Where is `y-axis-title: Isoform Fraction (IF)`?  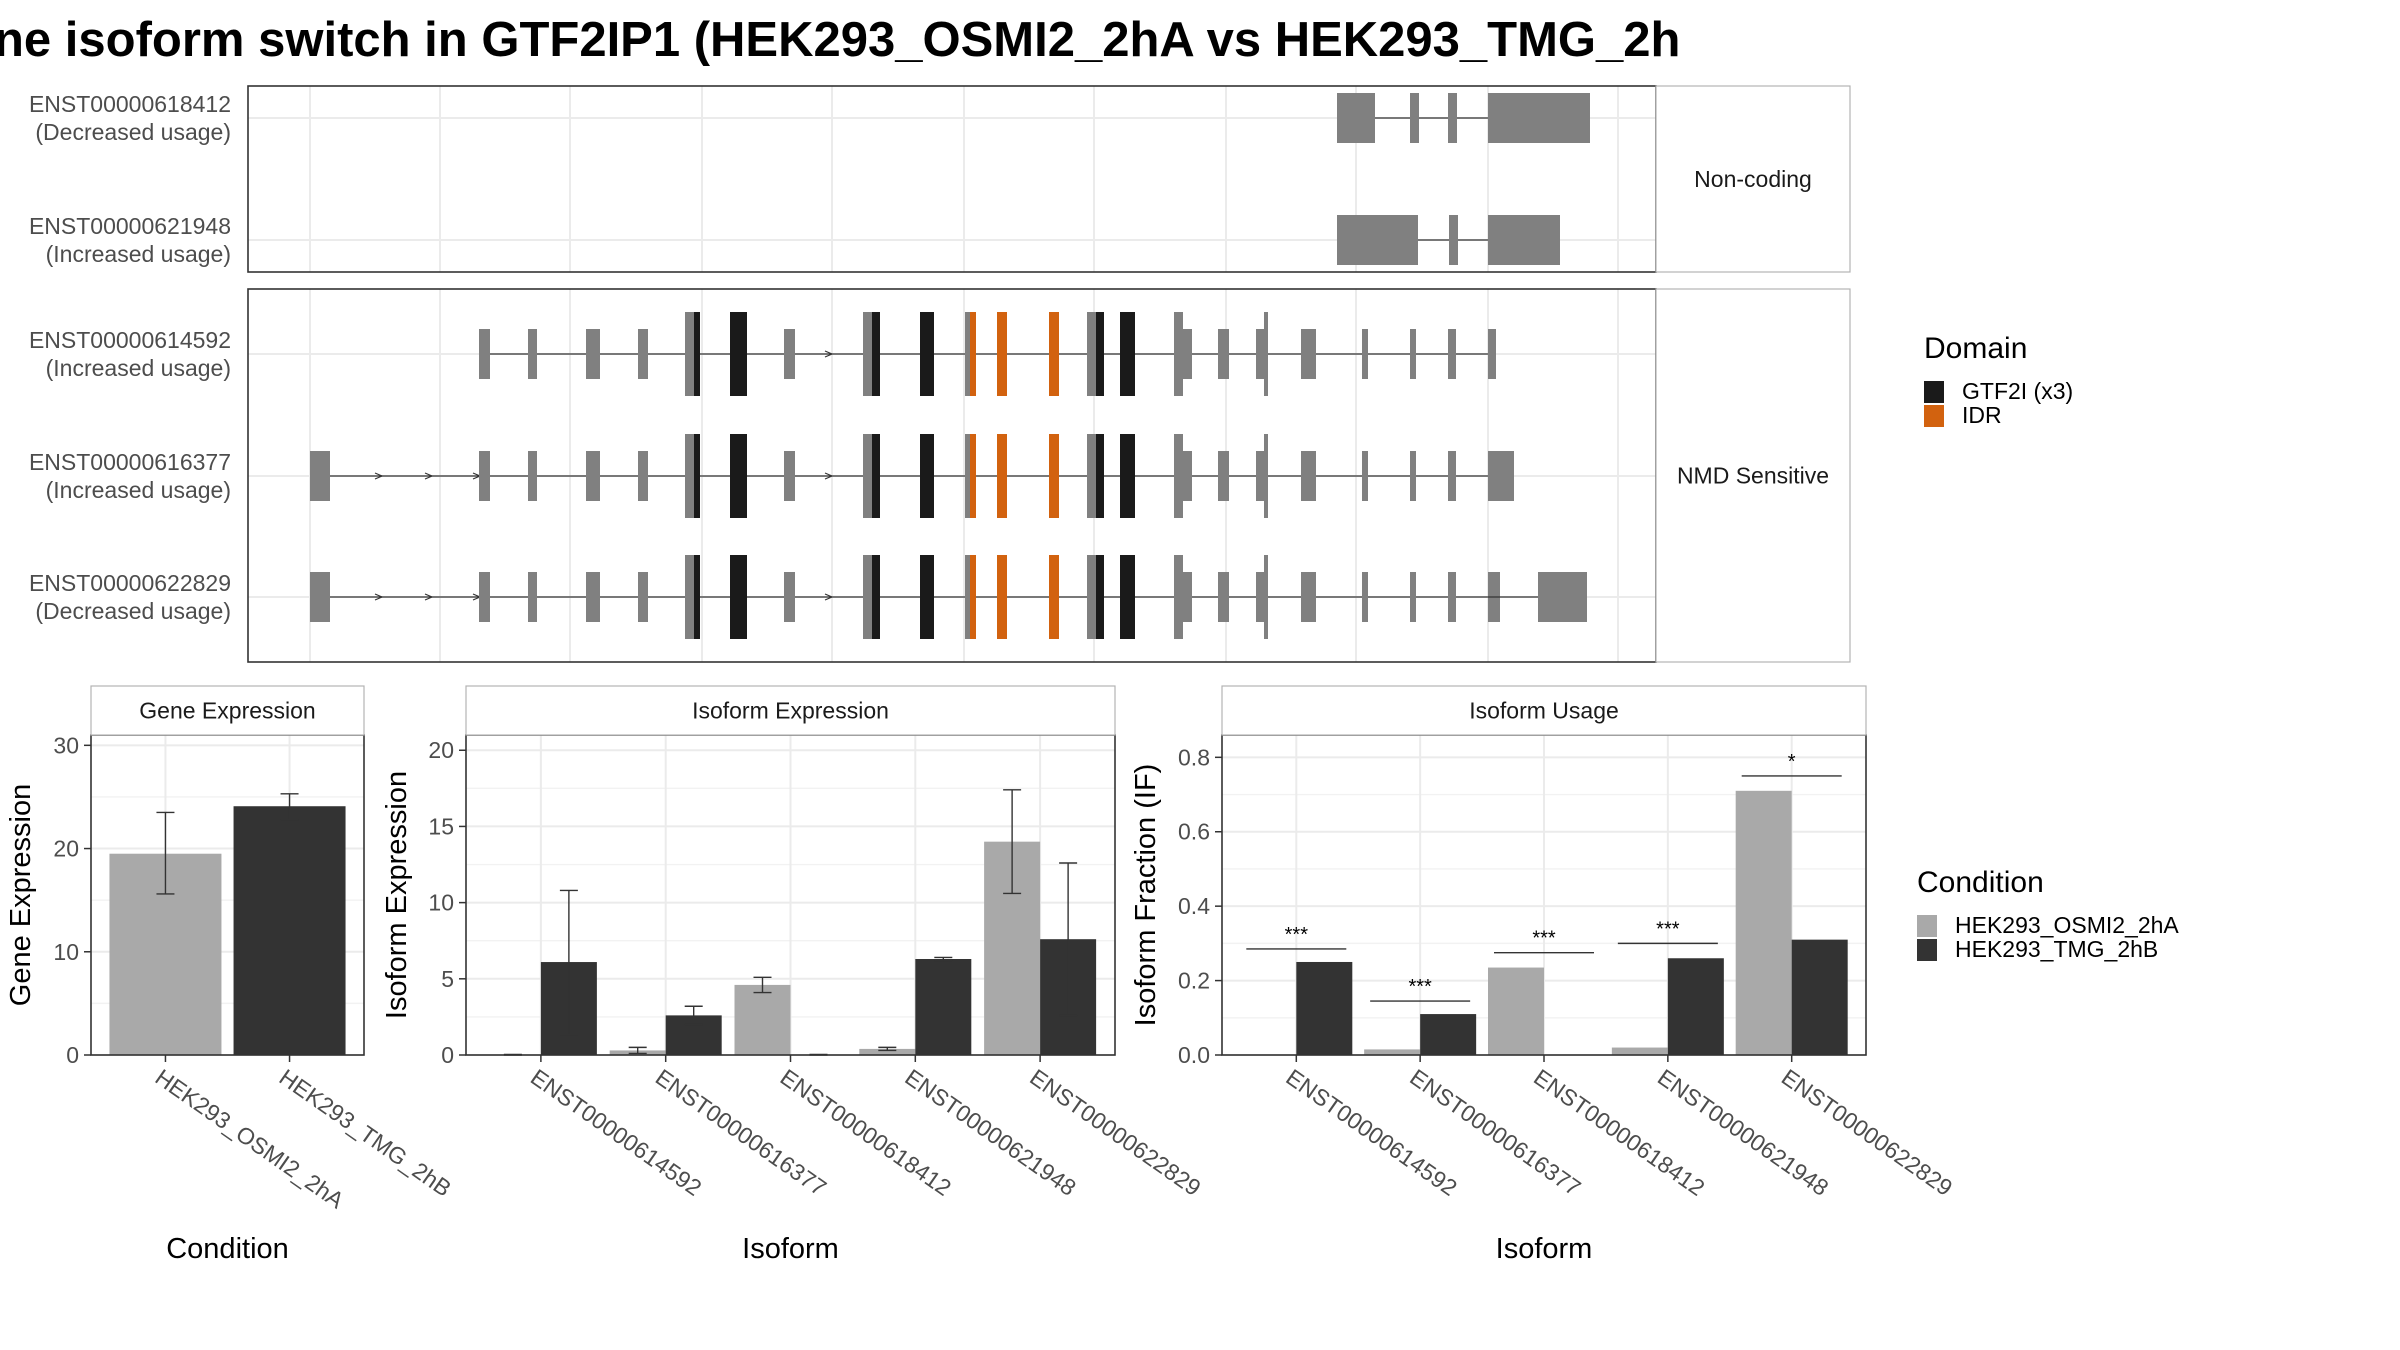
y-axis-title: Isoform Fraction (IF) is located at coordinates (1146, 895).